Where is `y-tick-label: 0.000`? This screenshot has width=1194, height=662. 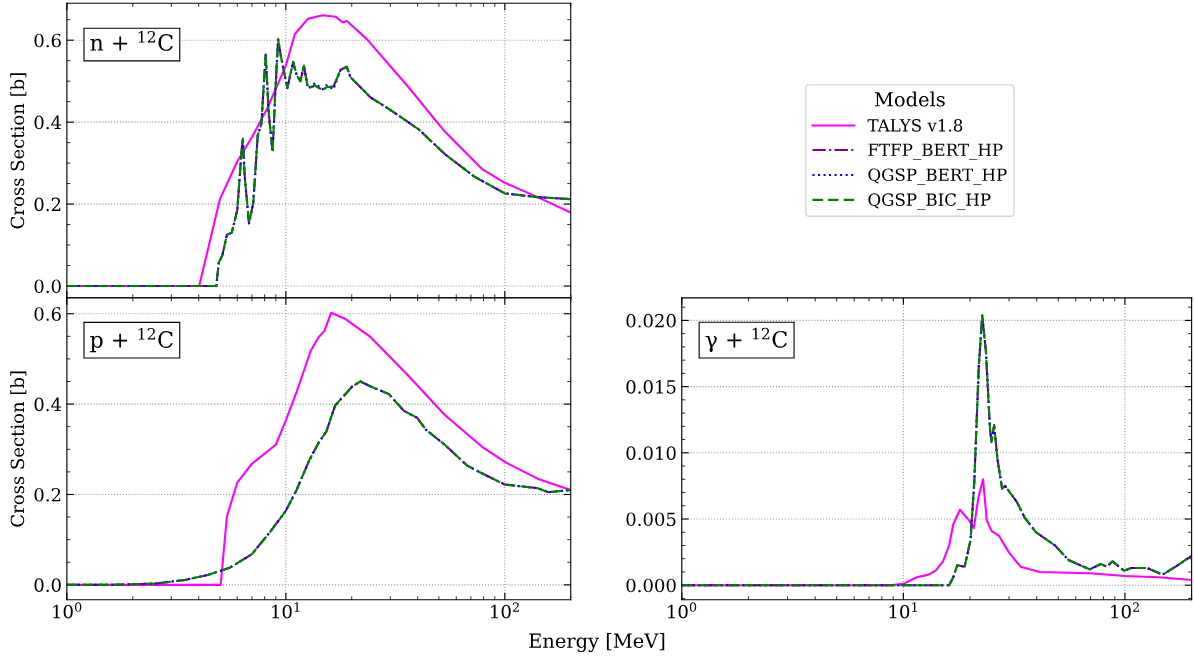
y-tick-label: 0.000 is located at coordinates (651, 585).